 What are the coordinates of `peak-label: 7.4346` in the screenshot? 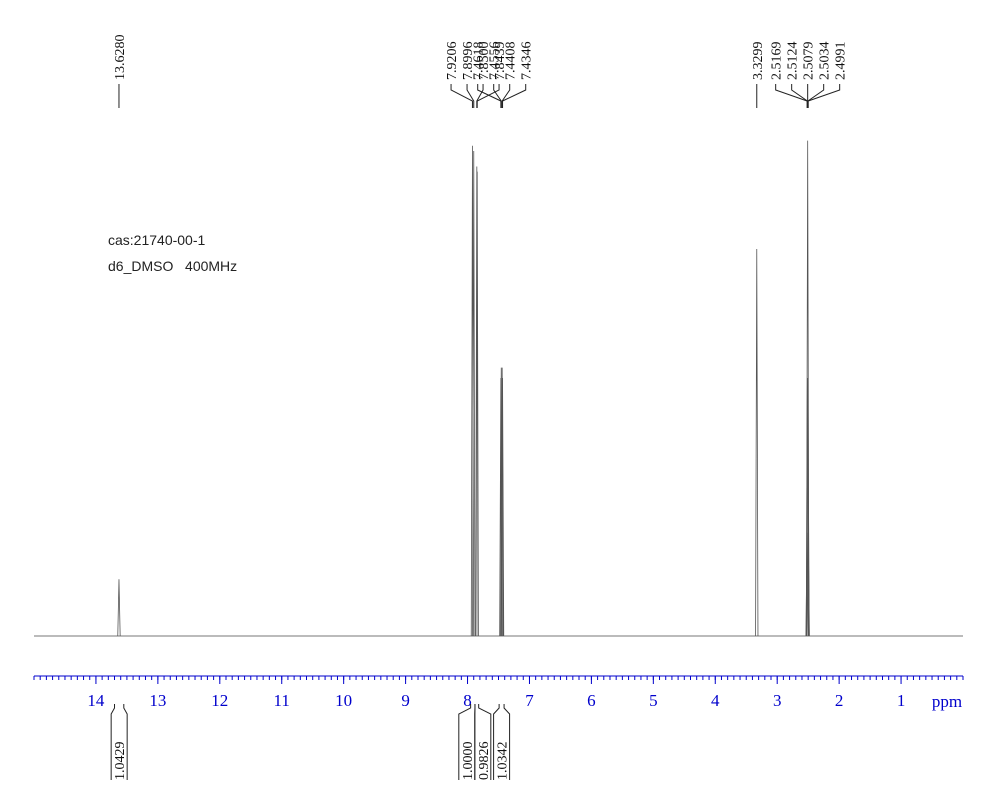 It's located at (527, 61).